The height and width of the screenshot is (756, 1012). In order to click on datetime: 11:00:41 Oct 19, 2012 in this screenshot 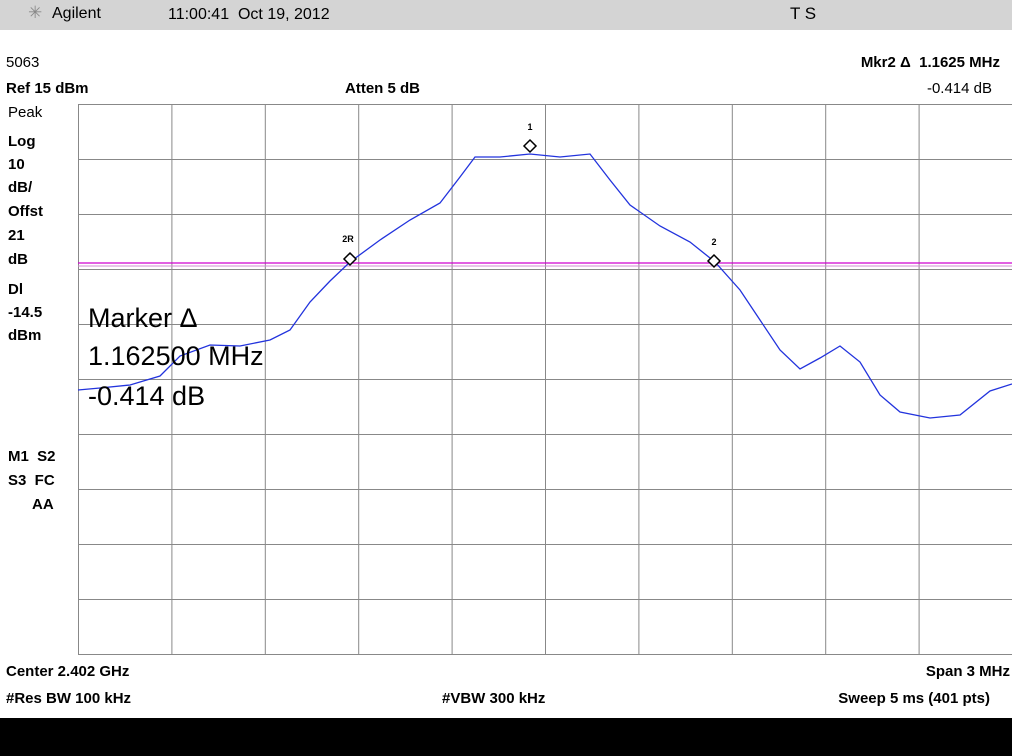, I will do `click(249, 14)`.